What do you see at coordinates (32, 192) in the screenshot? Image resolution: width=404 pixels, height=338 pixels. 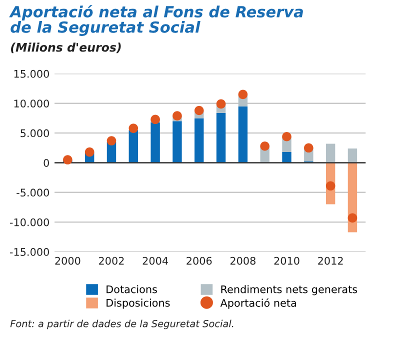 I see `y-tick-label: -5.000` at bounding box center [32, 192].